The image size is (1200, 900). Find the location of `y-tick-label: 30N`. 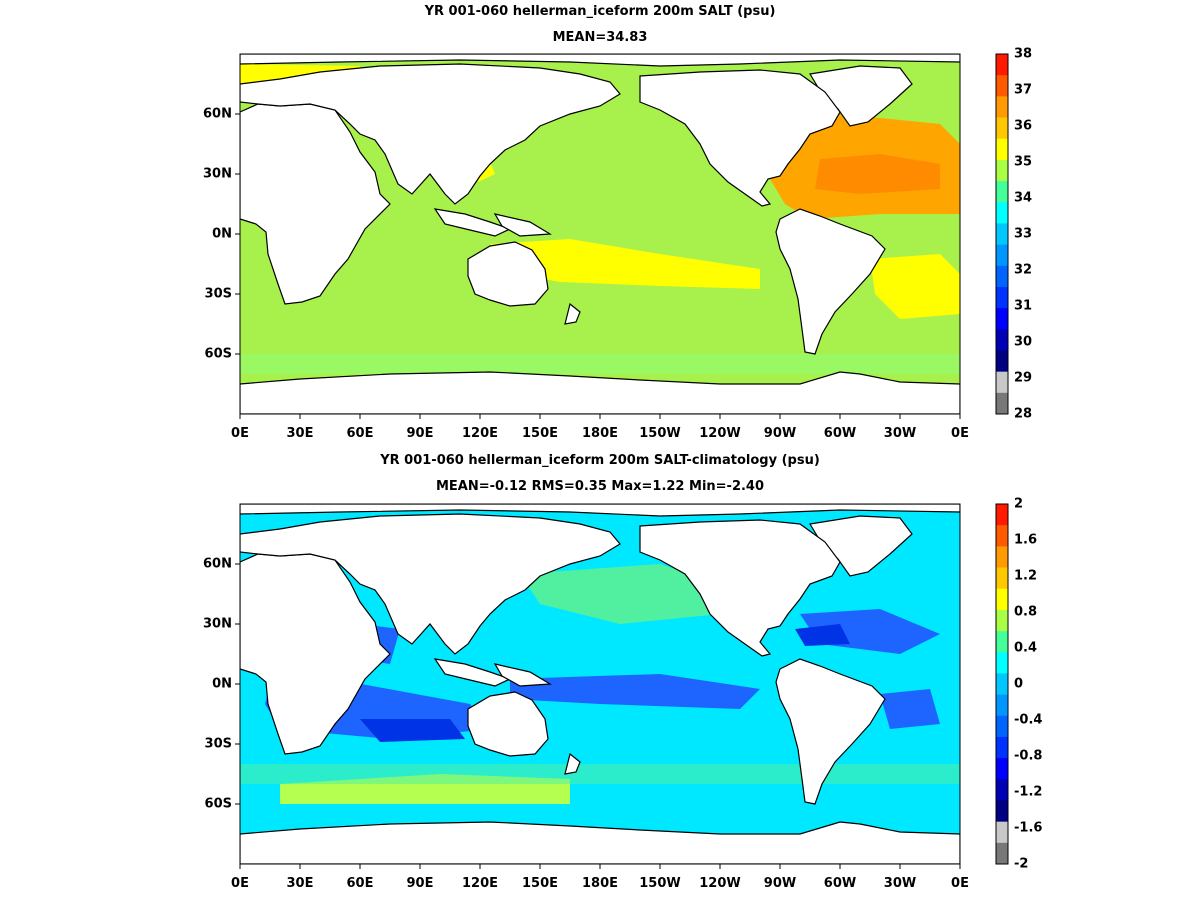

y-tick-label: 30N is located at coordinates (217, 174).